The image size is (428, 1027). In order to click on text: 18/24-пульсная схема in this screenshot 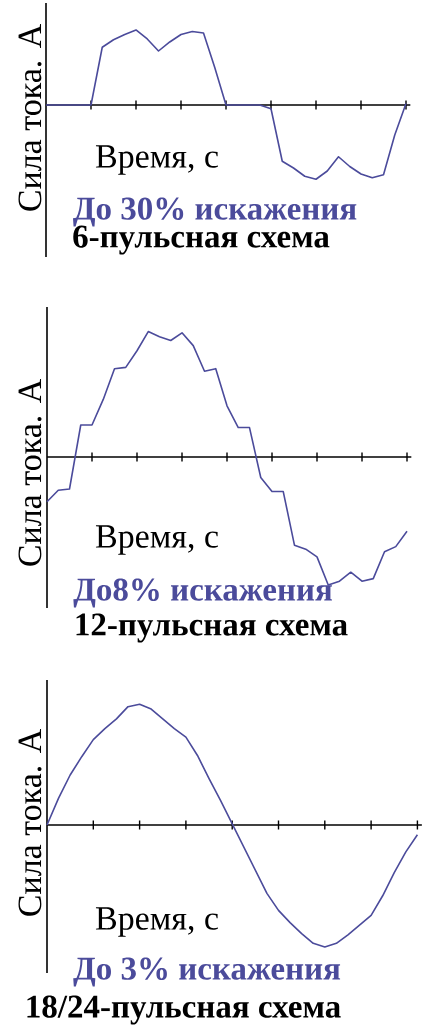, I will do `click(184, 1010)`.